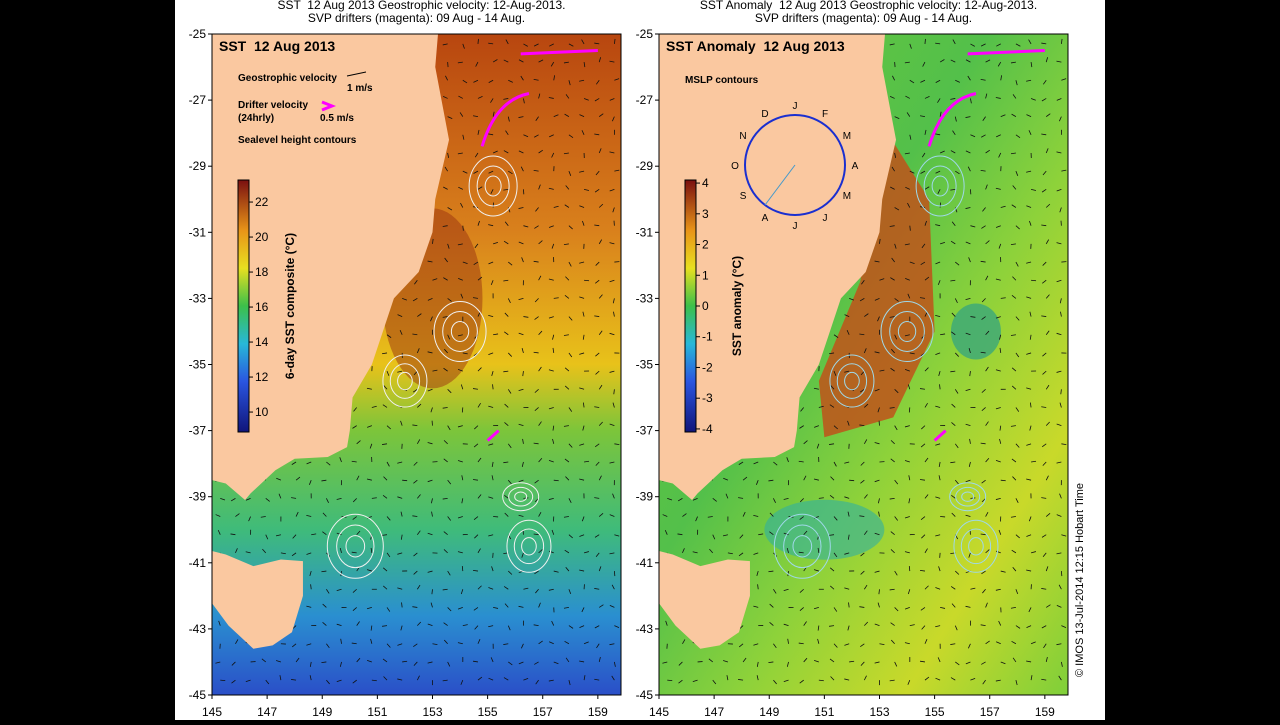 Image resolution: width=1280 pixels, height=725 pixels. I want to click on colorbar-label: 12, so click(262, 377).